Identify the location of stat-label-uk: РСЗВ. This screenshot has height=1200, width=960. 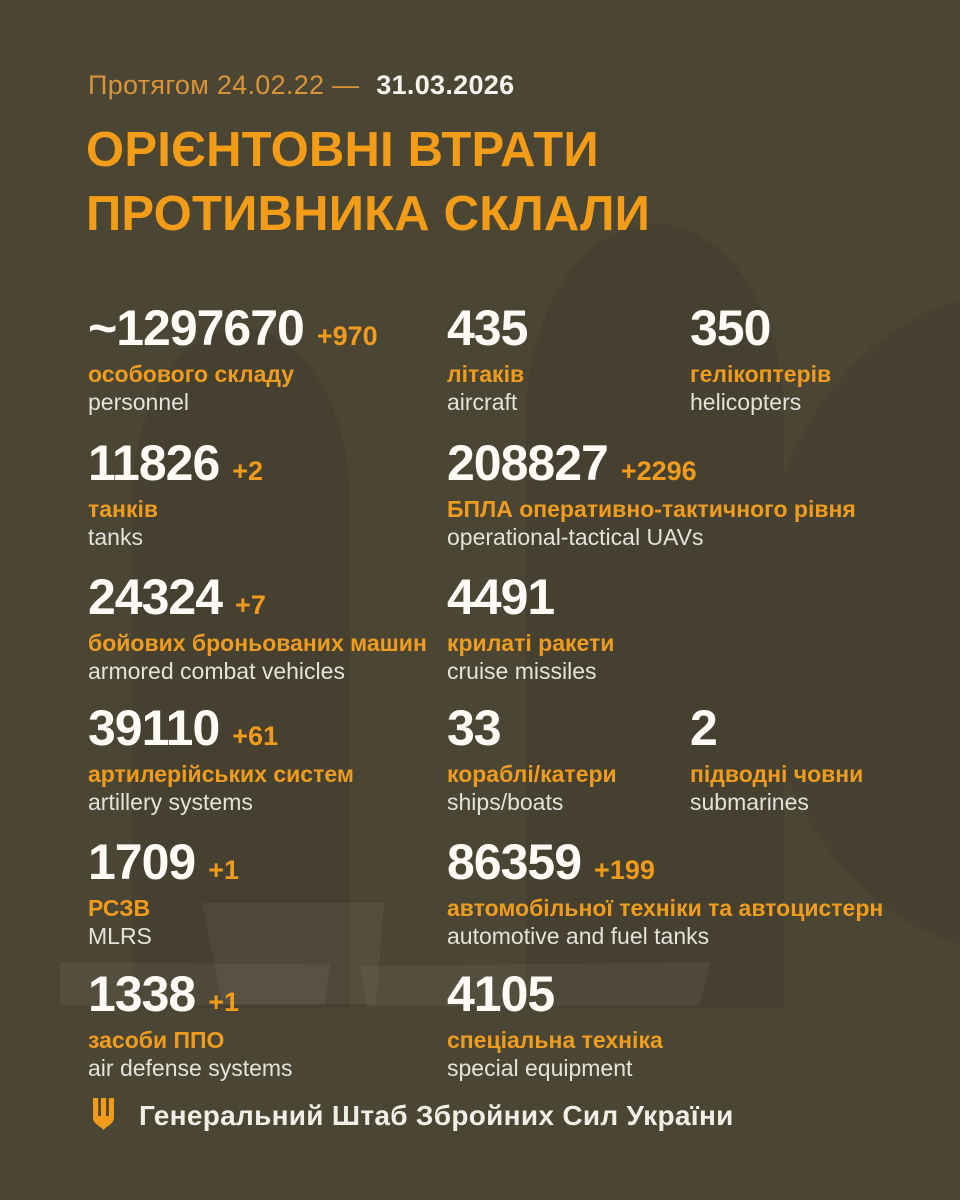
(119, 908).